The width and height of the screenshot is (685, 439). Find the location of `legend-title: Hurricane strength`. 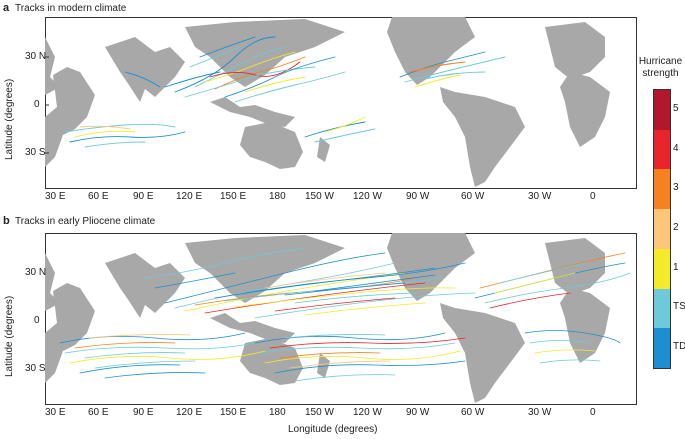

legend-title: Hurricane strength is located at coordinates (660, 68).